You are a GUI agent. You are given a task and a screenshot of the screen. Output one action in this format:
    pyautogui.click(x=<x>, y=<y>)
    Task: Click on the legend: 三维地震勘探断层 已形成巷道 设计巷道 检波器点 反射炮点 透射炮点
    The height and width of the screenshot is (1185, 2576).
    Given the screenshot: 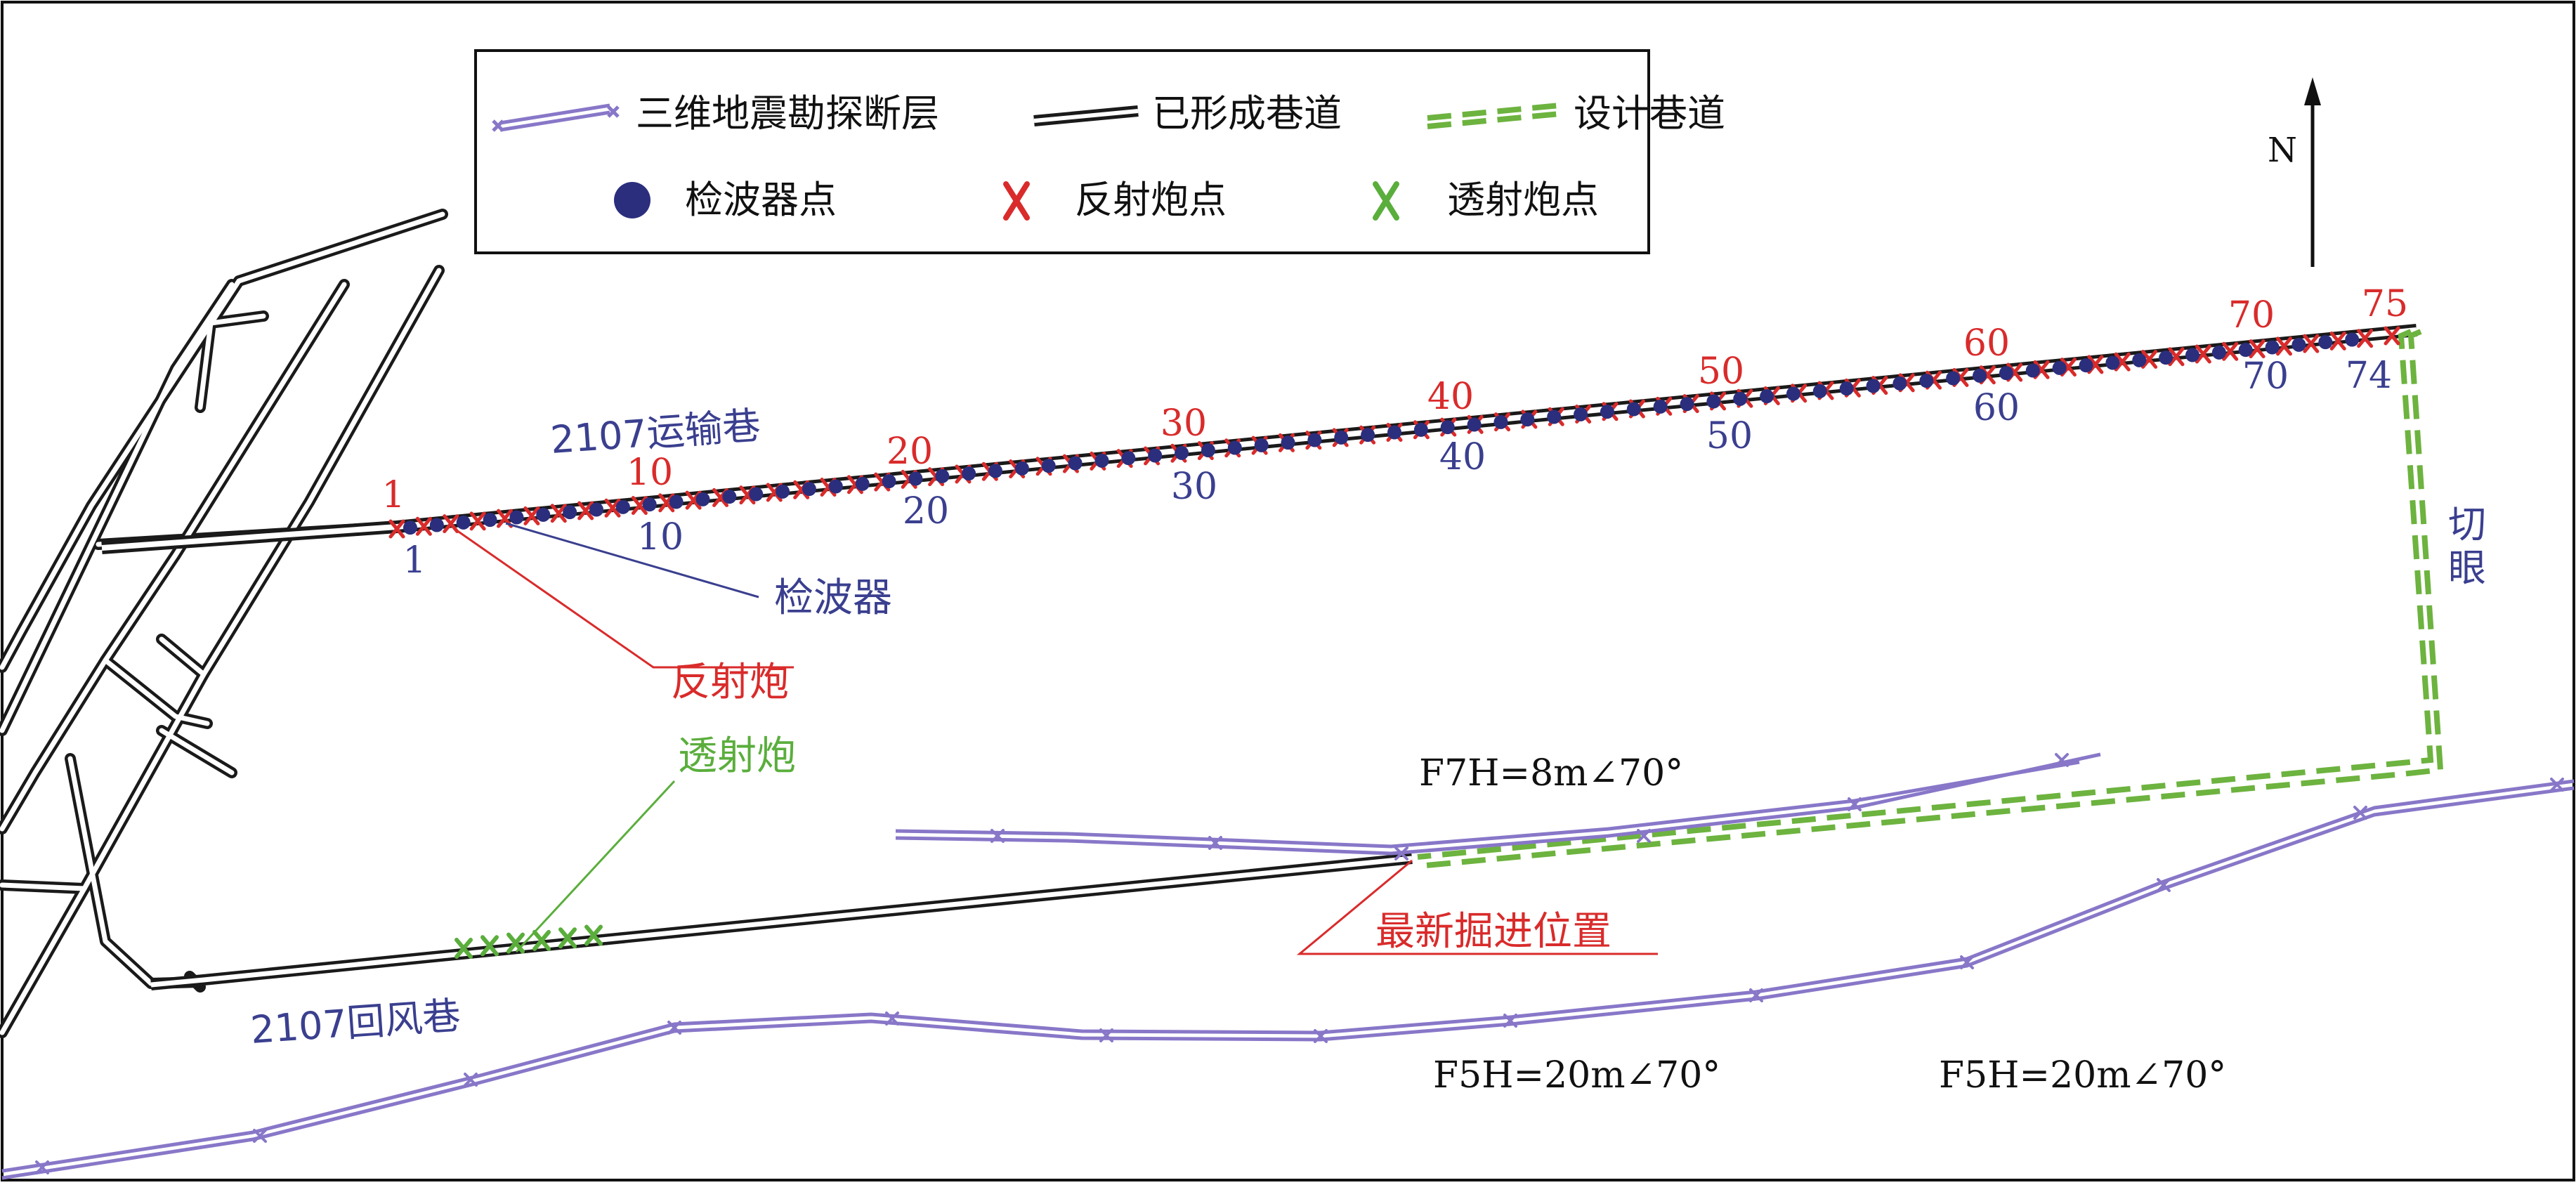 What is the action you would take?
    pyautogui.click(x=1099, y=151)
    